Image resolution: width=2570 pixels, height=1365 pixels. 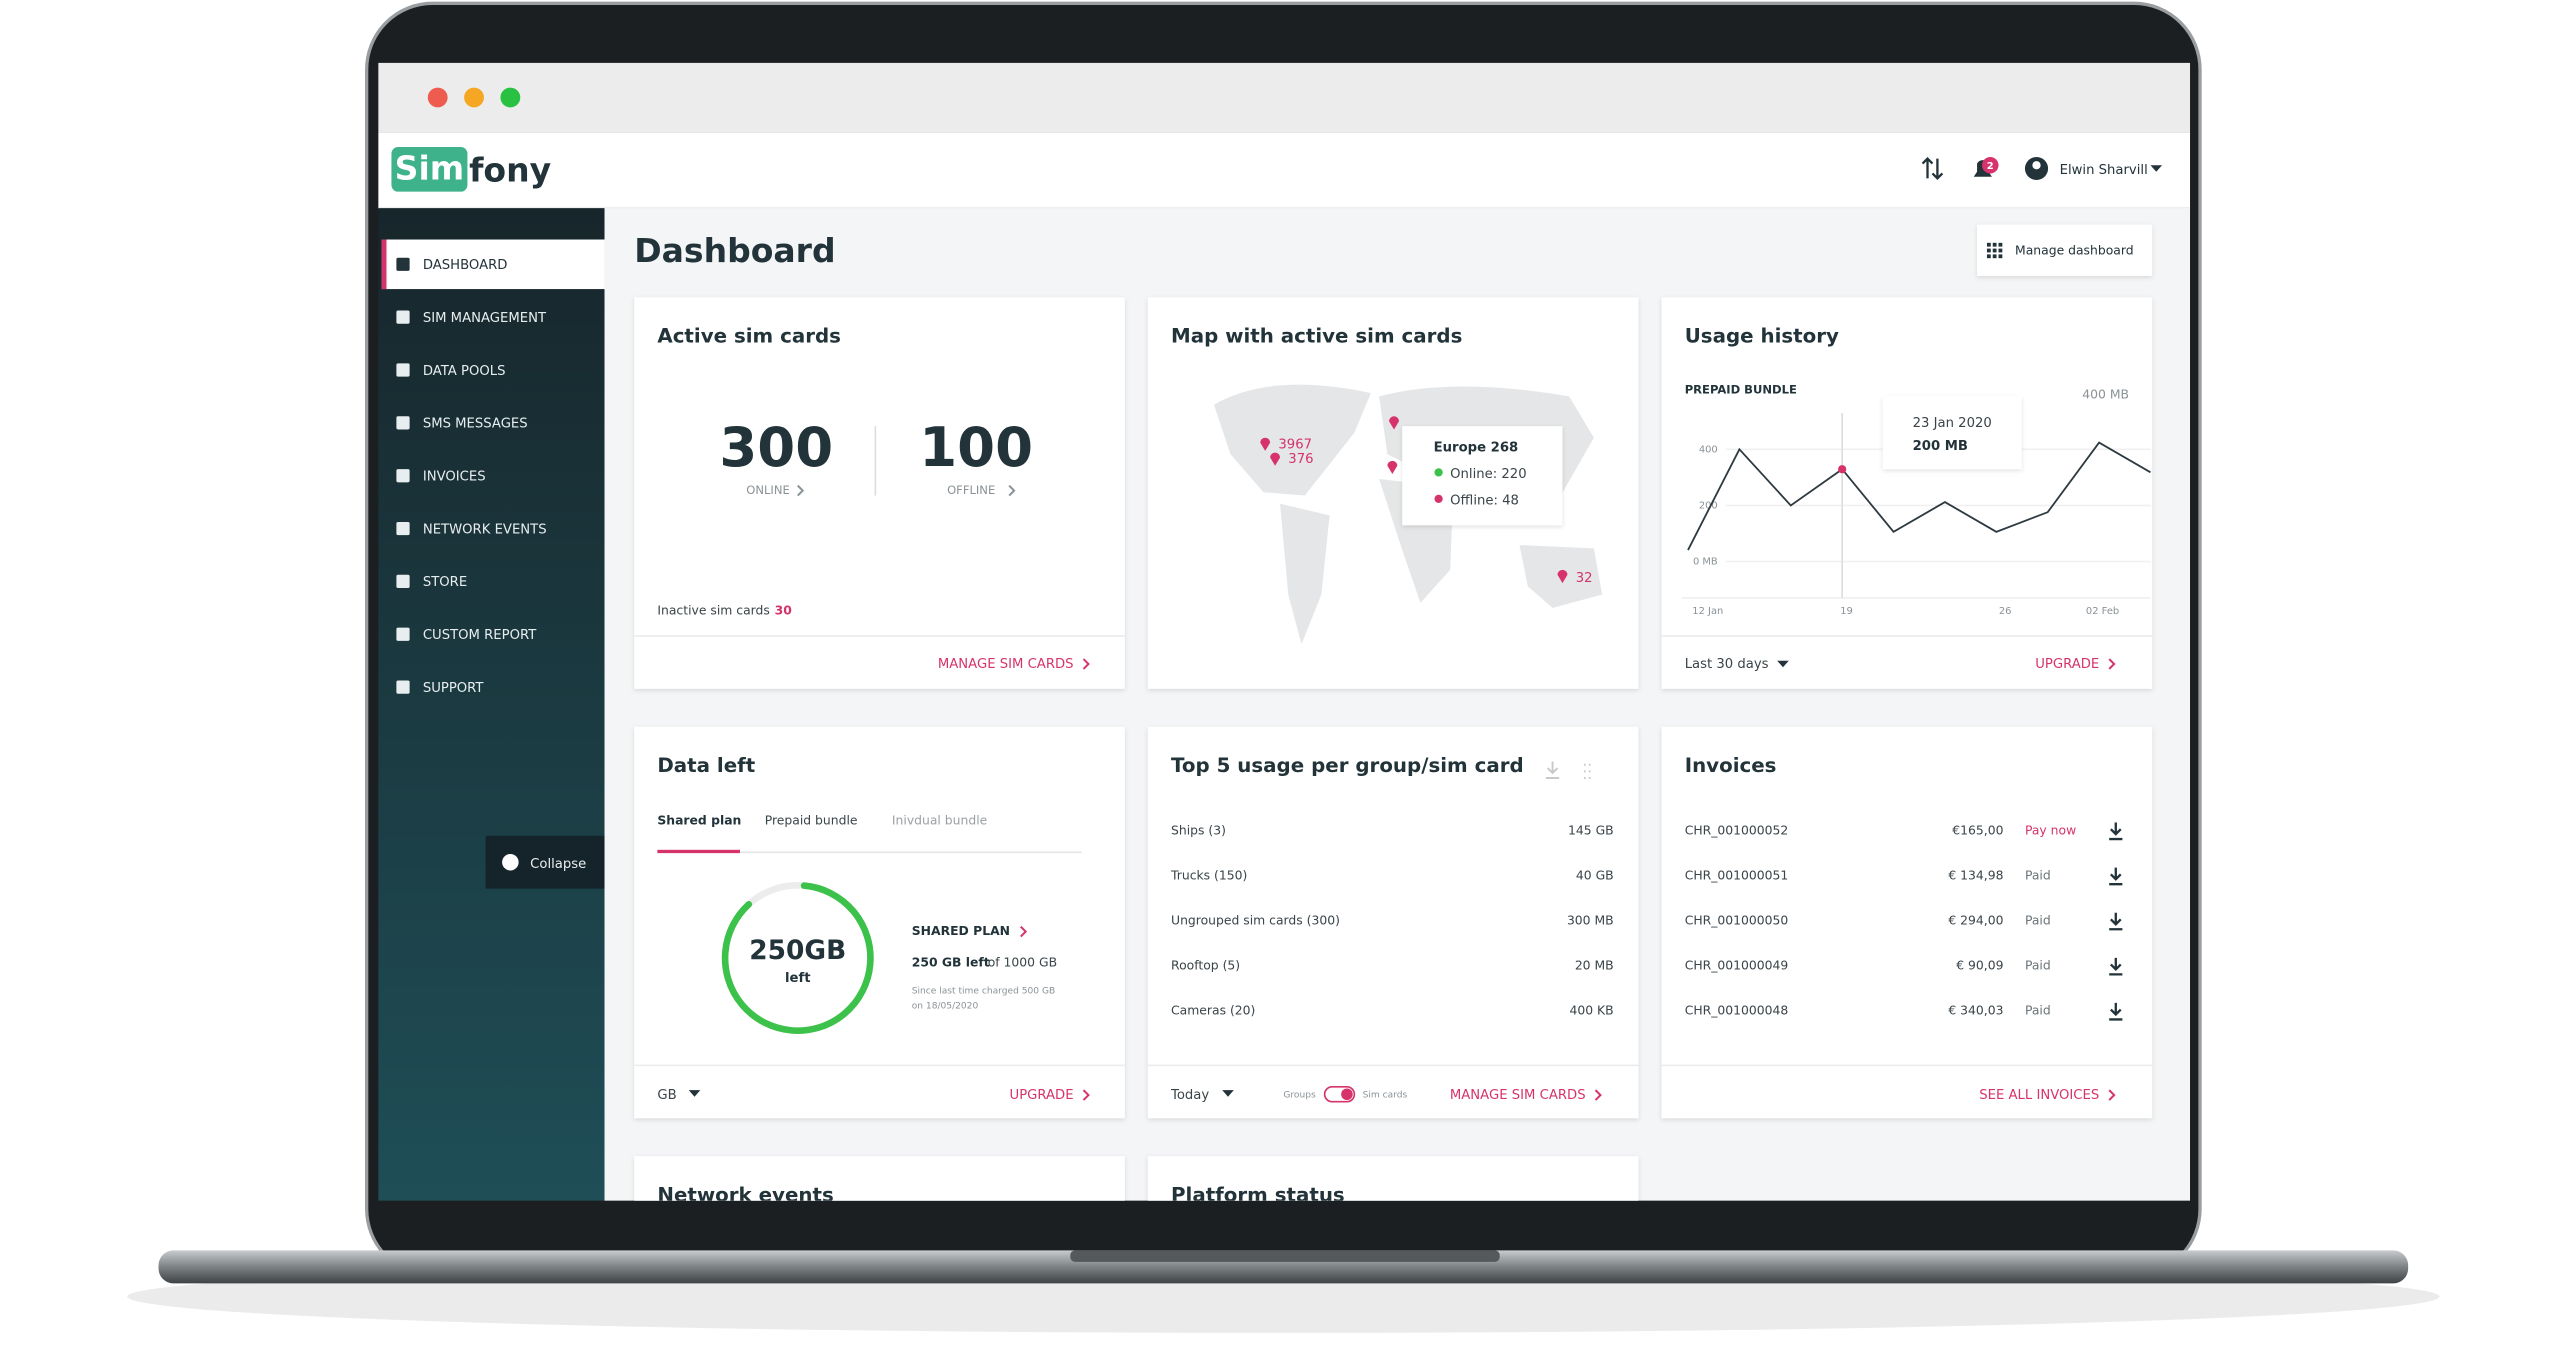 What do you see at coordinates (1707, 611) in the screenshot?
I see `x-tick-label: 12 Jan` at bounding box center [1707, 611].